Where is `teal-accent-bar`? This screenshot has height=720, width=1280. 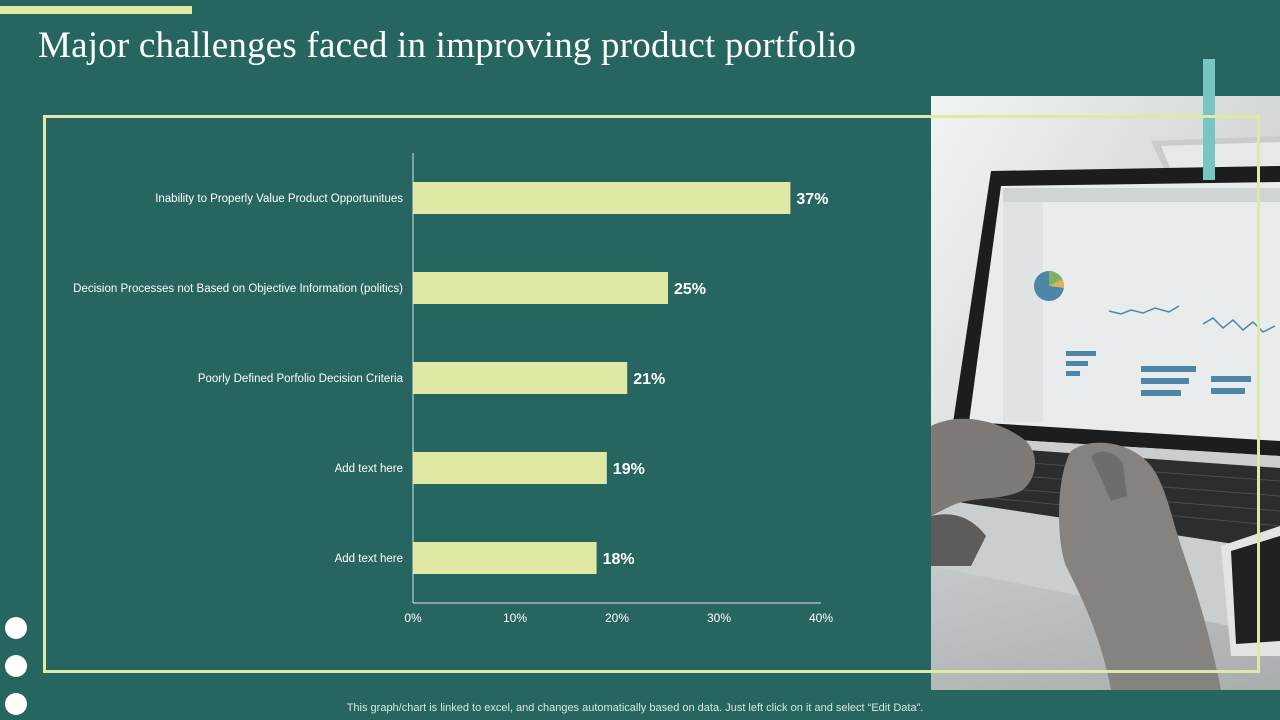
teal-accent-bar is located at coordinates (1209, 119).